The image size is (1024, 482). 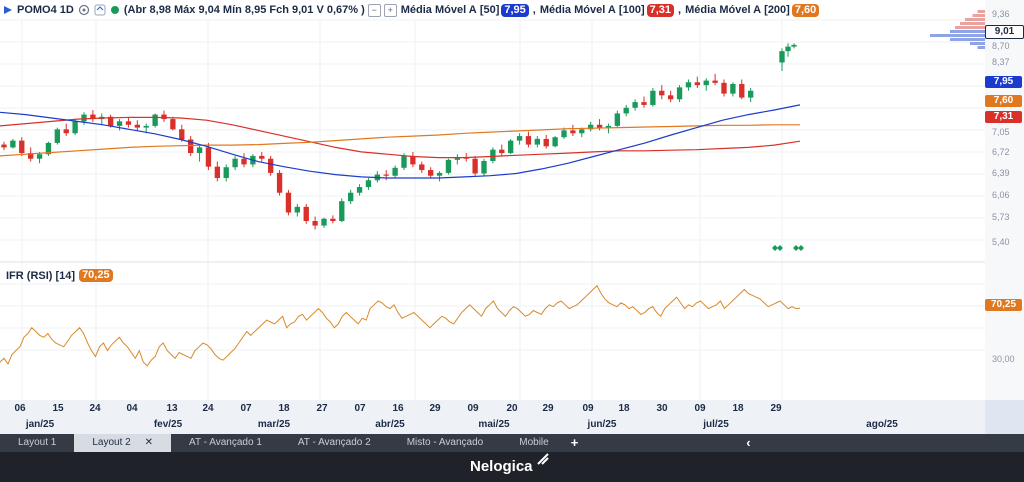 What do you see at coordinates (1001, 62) in the screenshot?
I see `price-axis-label: 8,37` at bounding box center [1001, 62].